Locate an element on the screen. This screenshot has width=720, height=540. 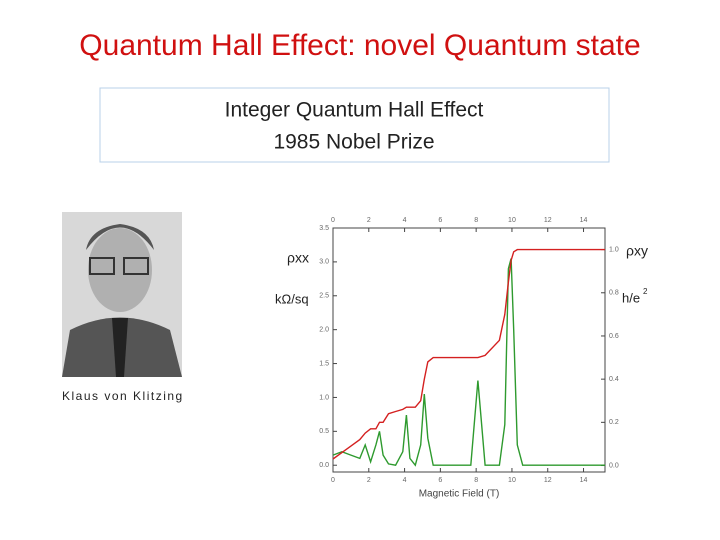
y-tick-label: 1.5 is located at coordinates (324, 363).